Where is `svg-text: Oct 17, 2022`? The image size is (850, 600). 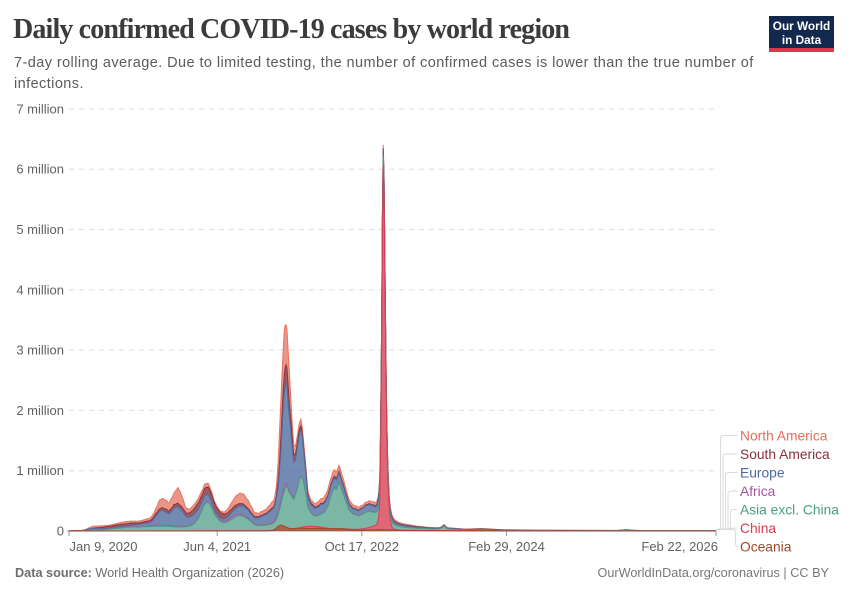 svg-text: Oct 17, 2022 is located at coordinates (362, 546).